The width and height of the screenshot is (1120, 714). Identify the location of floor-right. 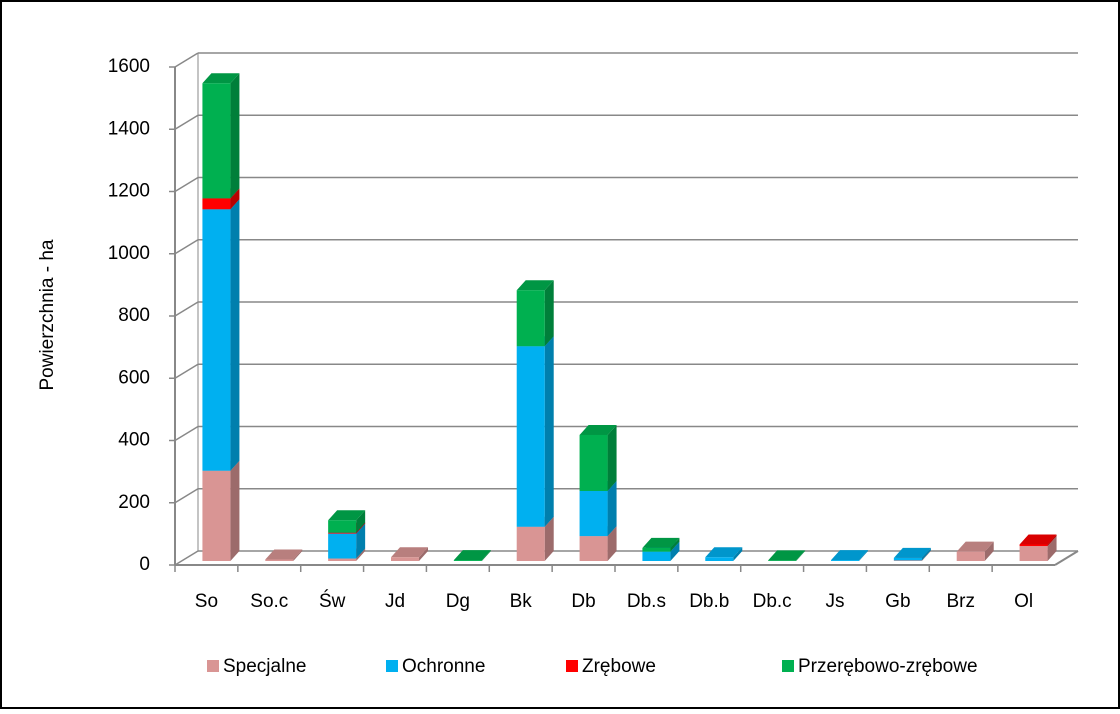
(1066, 558).